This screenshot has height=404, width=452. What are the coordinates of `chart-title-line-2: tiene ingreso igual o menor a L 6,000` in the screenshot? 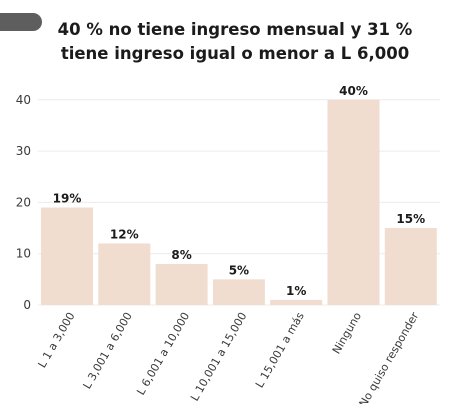 It's located at (235, 53).